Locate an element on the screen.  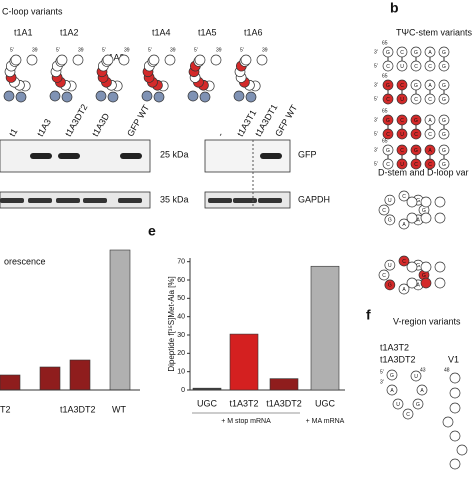
panel-b-d-title: D-stem and D-loop var is located at coordinates (423, 172).